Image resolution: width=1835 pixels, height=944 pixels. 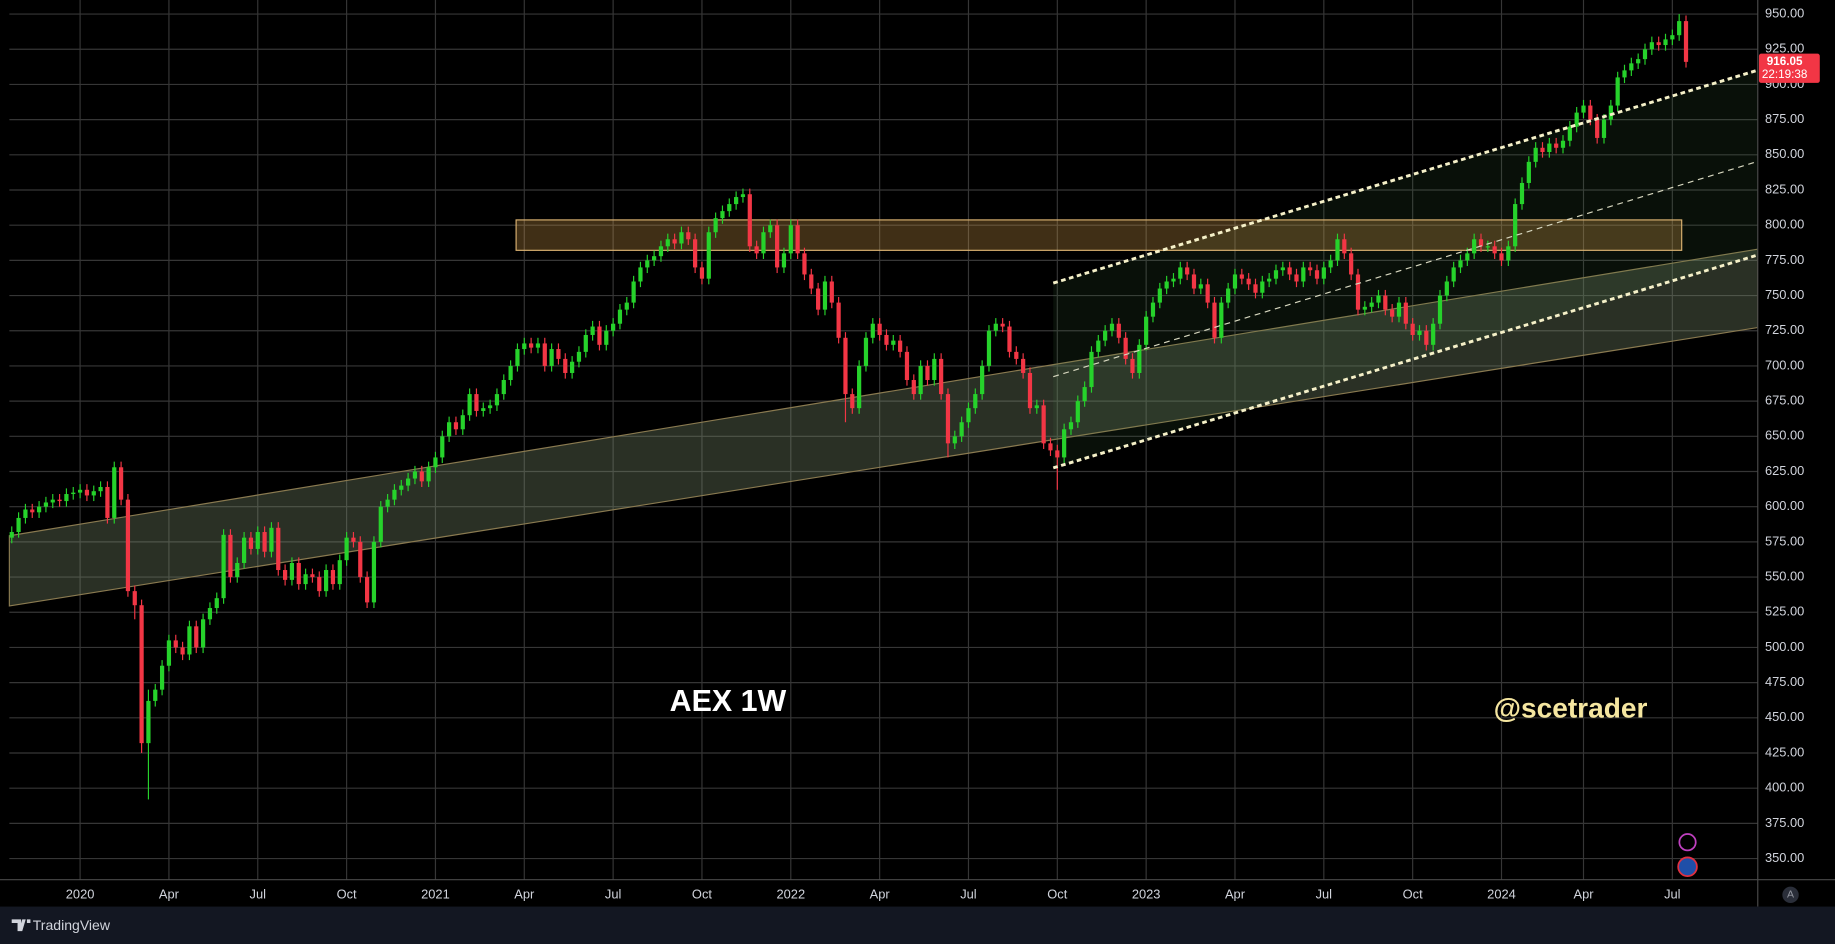 I want to click on chart-title: AEX 1W, so click(x=728, y=701).